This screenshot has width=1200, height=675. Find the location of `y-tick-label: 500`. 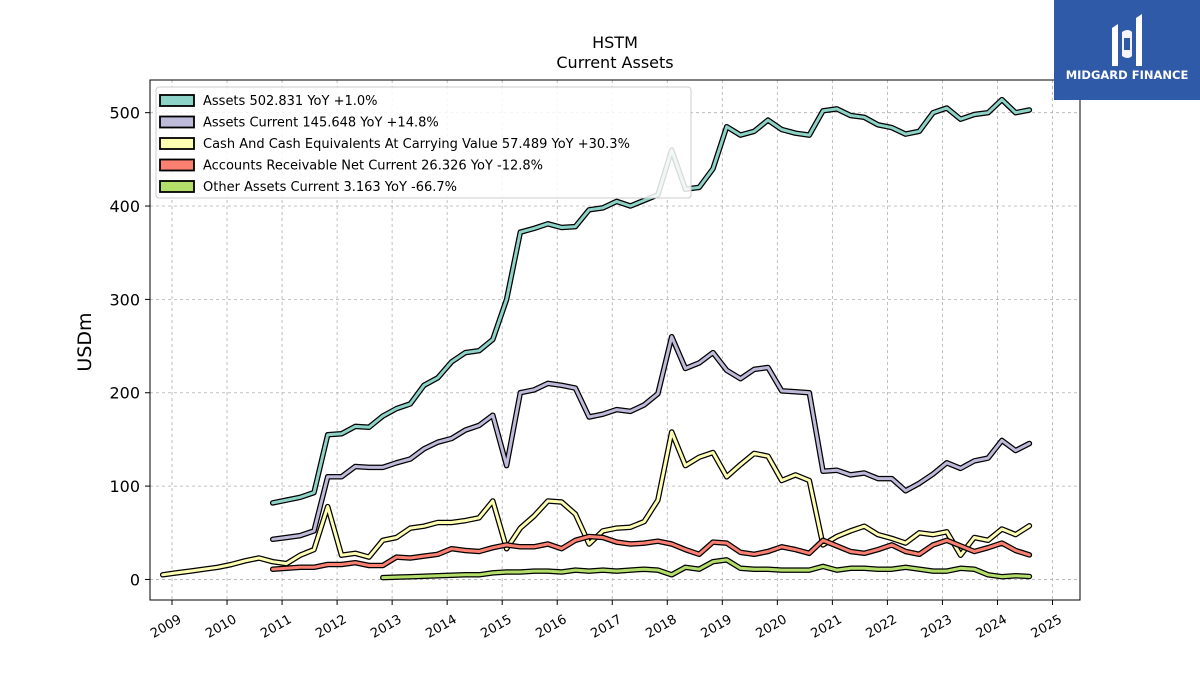

y-tick-label: 500 is located at coordinates (124, 113).